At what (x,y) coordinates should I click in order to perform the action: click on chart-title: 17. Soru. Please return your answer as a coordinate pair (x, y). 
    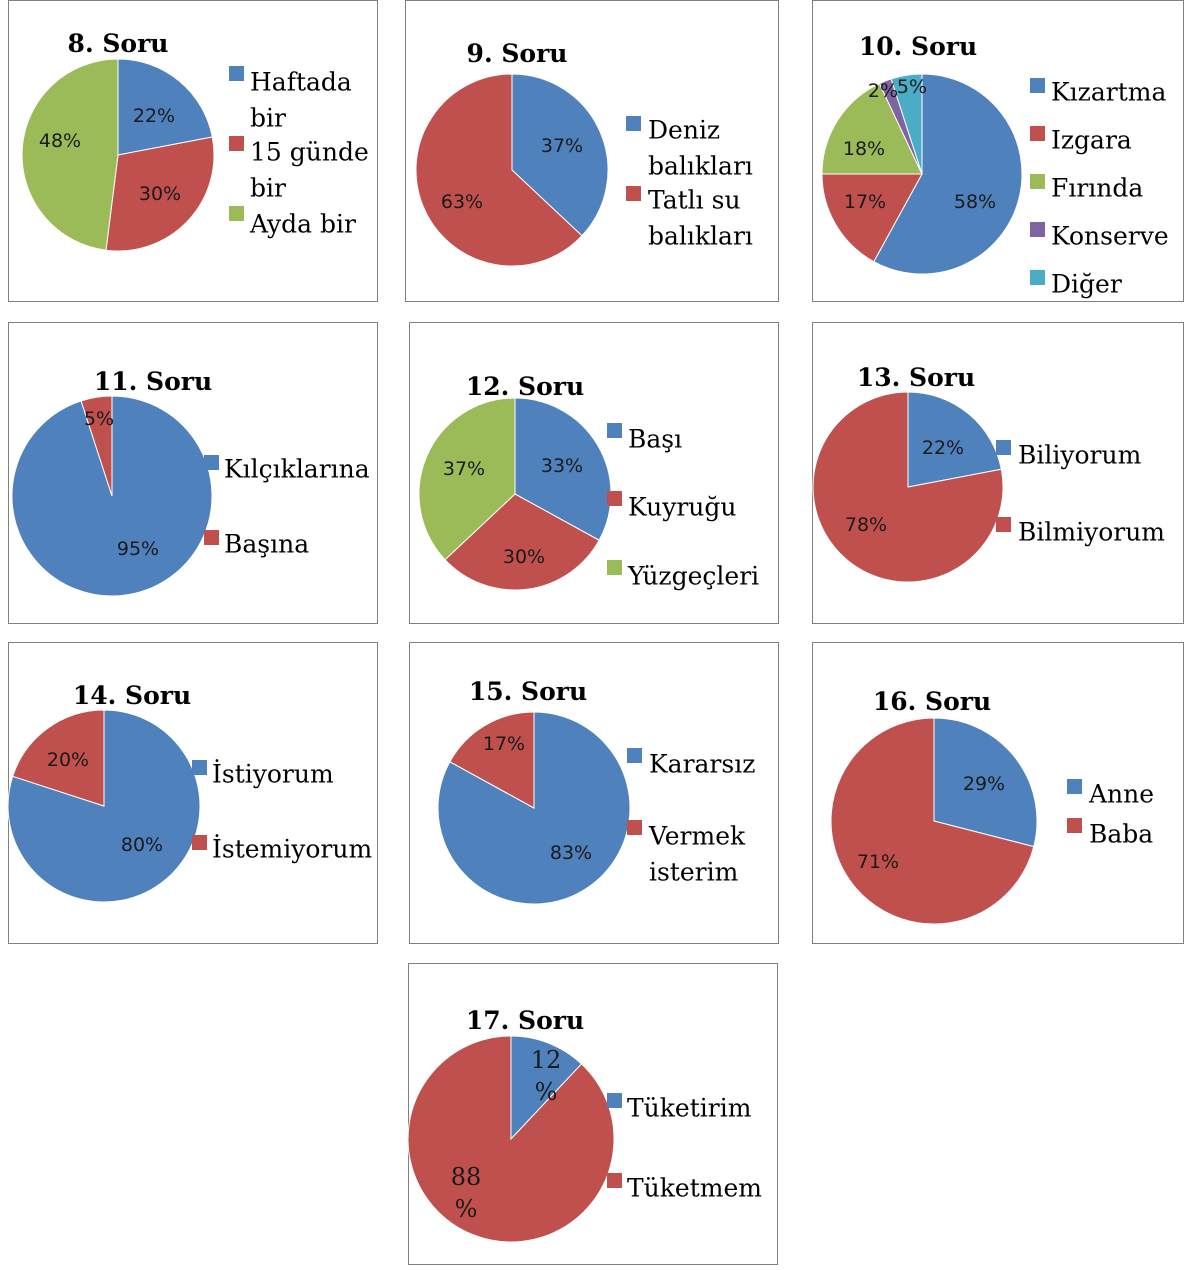
    Looking at the image, I should click on (525, 1020).